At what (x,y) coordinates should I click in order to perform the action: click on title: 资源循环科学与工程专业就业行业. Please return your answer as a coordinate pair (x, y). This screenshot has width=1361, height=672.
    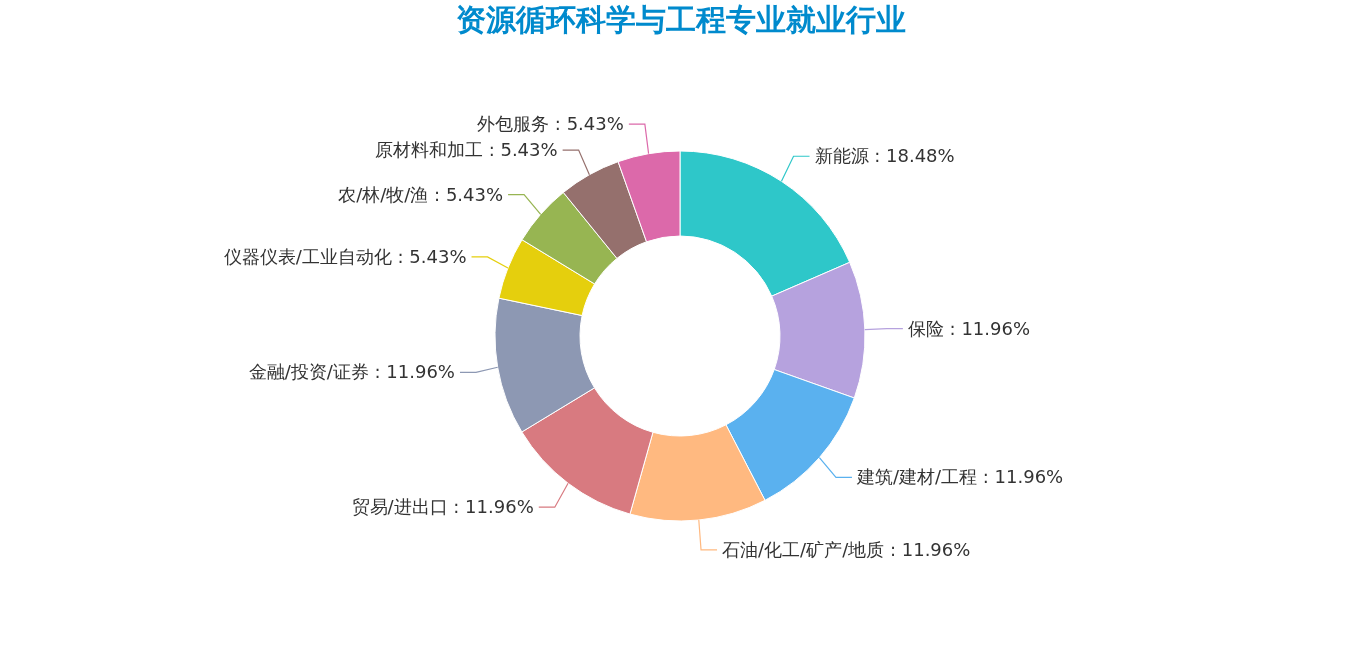
    Looking at the image, I should click on (680, 19).